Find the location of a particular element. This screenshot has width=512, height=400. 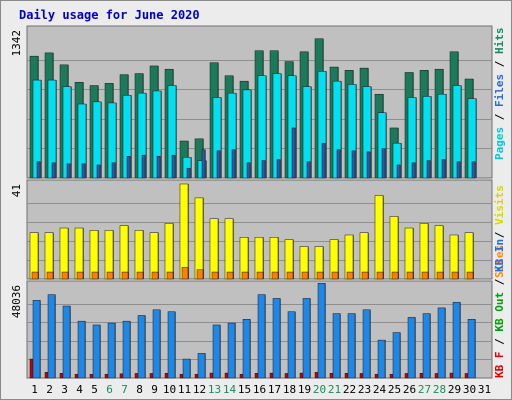

legend-entry: Files is located at coordinates (499, 90).